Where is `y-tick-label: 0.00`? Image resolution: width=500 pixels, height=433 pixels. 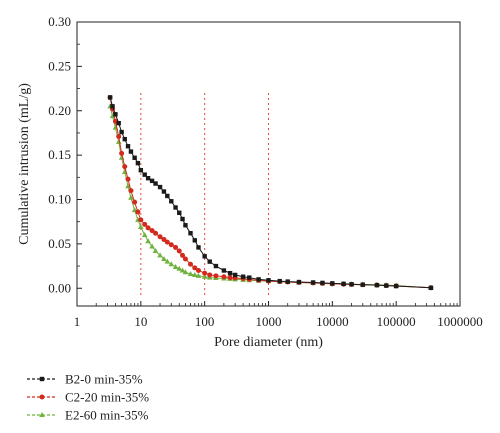
y-tick-label: 0.00 is located at coordinates (59, 287).